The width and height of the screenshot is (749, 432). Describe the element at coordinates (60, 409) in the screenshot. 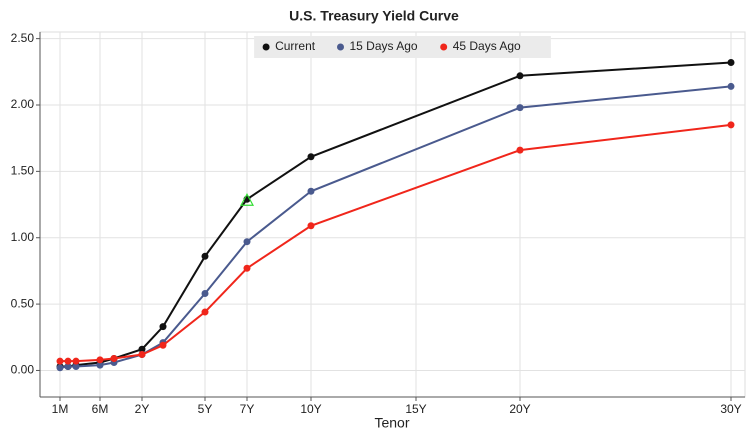

I see `x-tick-label: 1M` at that location.